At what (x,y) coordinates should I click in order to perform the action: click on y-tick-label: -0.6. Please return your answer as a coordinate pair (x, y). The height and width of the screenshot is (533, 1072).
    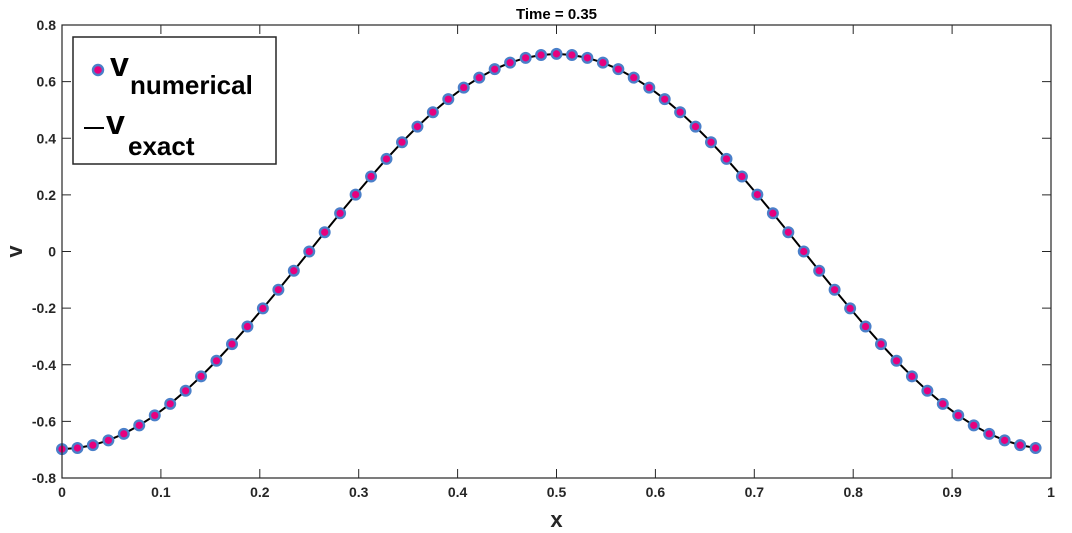
    Looking at the image, I should click on (44, 421).